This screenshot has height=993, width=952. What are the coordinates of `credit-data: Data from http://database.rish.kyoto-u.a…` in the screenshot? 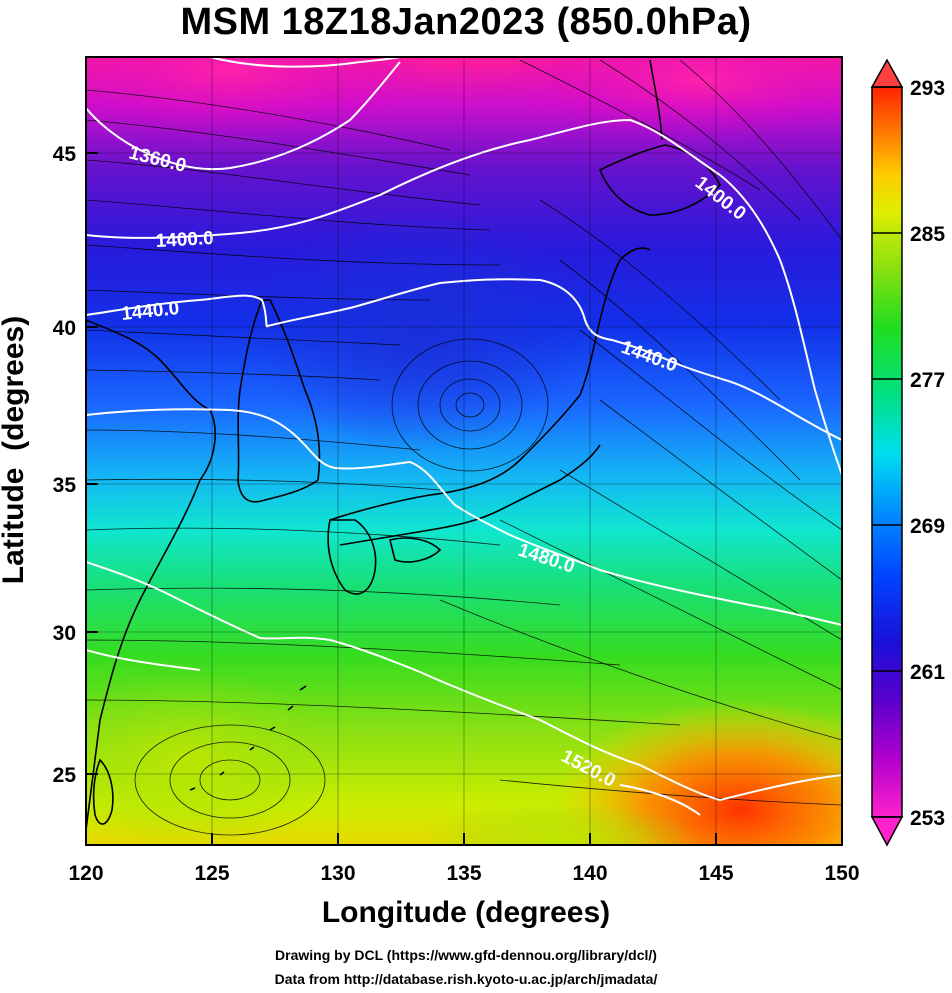 It's located at (466, 979).